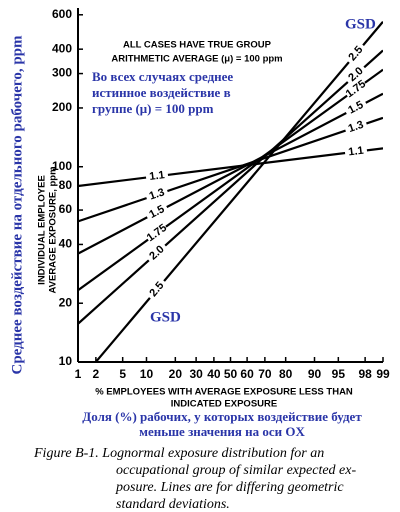  What do you see at coordinates (176, 374) in the screenshot?
I see `x-tick-label: 20` at bounding box center [176, 374].